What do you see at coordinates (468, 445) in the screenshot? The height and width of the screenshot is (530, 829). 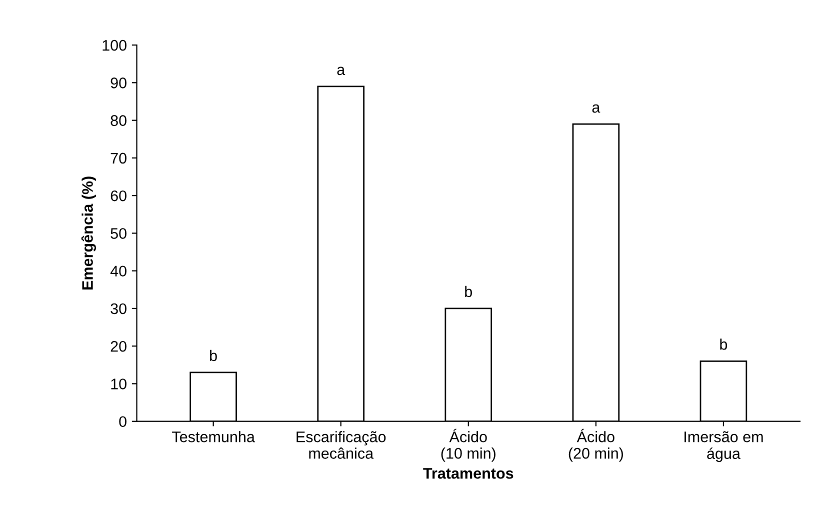 I see `x-tick-label: Ácido (10 min)` at bounding box center [468, 445].